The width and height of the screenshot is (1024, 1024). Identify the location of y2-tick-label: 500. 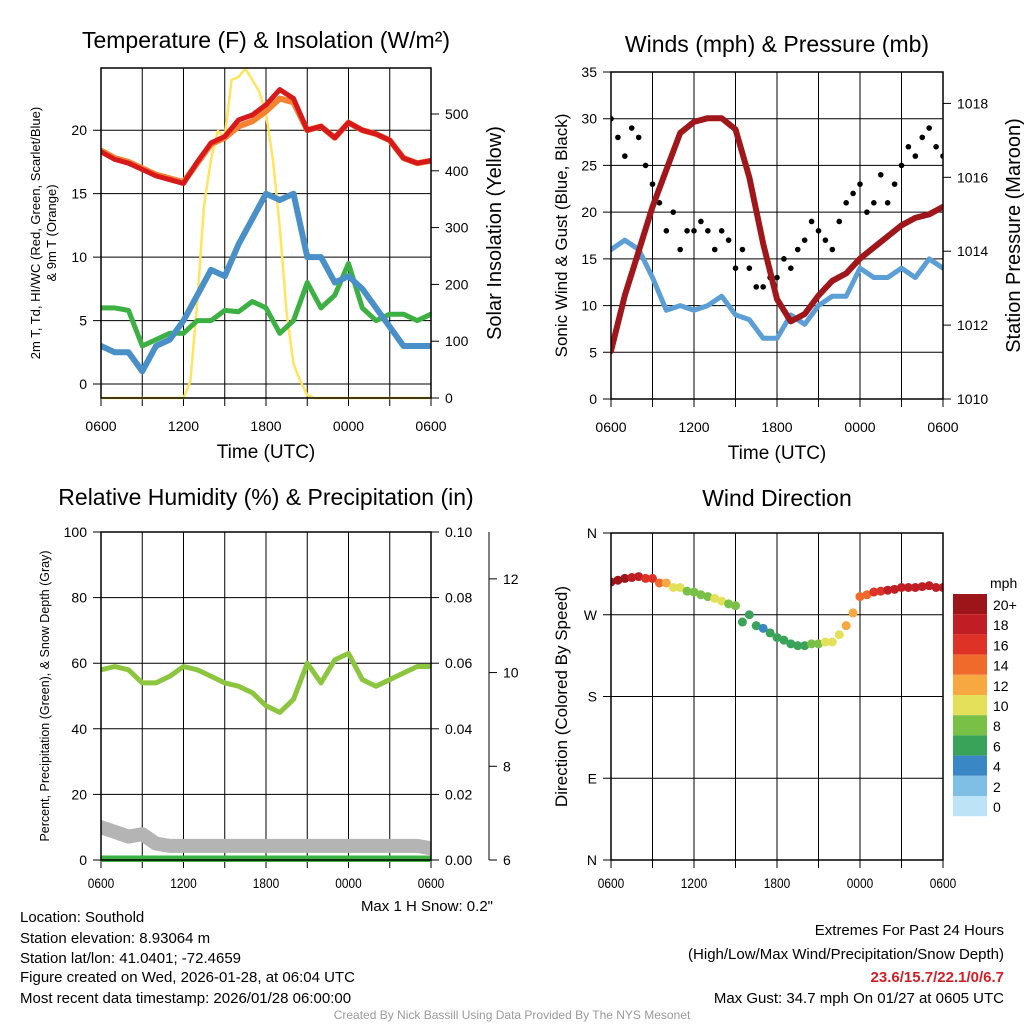
(457, 114).